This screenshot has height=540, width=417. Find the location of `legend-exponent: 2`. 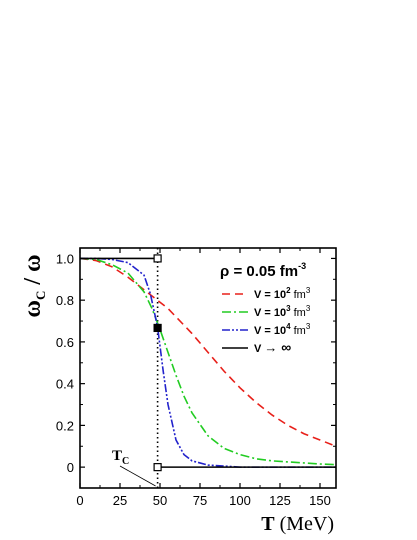

legend-exponent: 2 is located at coordinates (288, 290).